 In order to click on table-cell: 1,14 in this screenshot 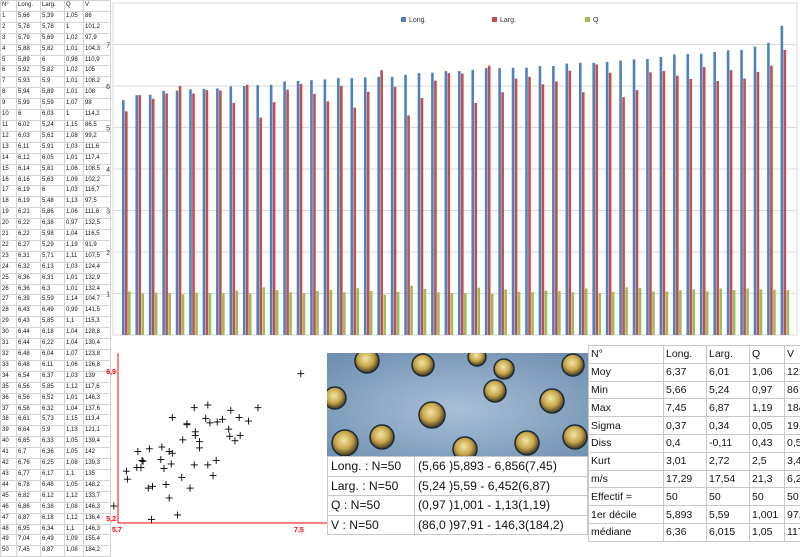, I will do `click(74, 300)`.